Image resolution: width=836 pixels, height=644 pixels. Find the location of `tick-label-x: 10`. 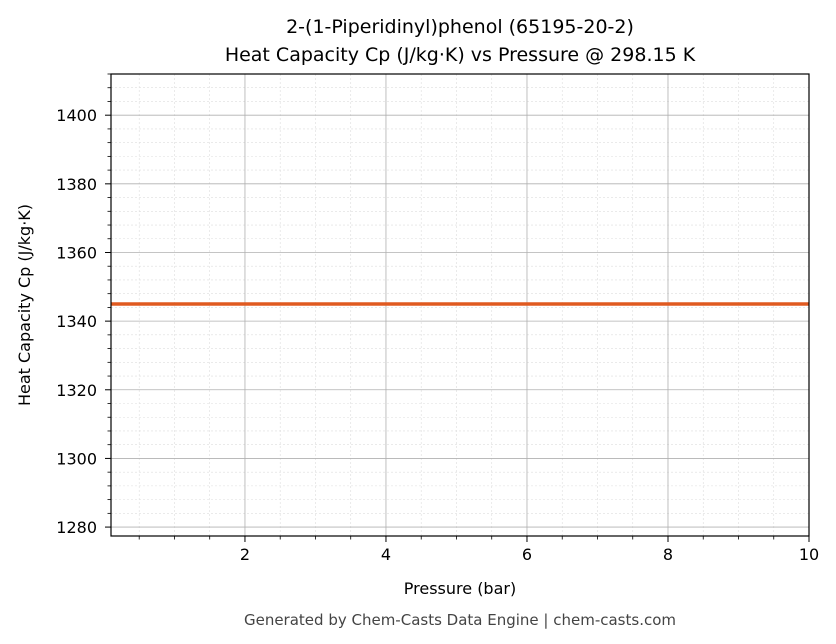

tick-label-x: 10 is located at coordinates (809, 554).